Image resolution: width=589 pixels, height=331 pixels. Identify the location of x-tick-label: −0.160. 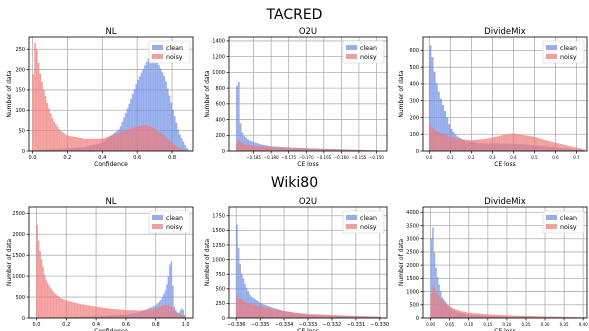
(341, 157).